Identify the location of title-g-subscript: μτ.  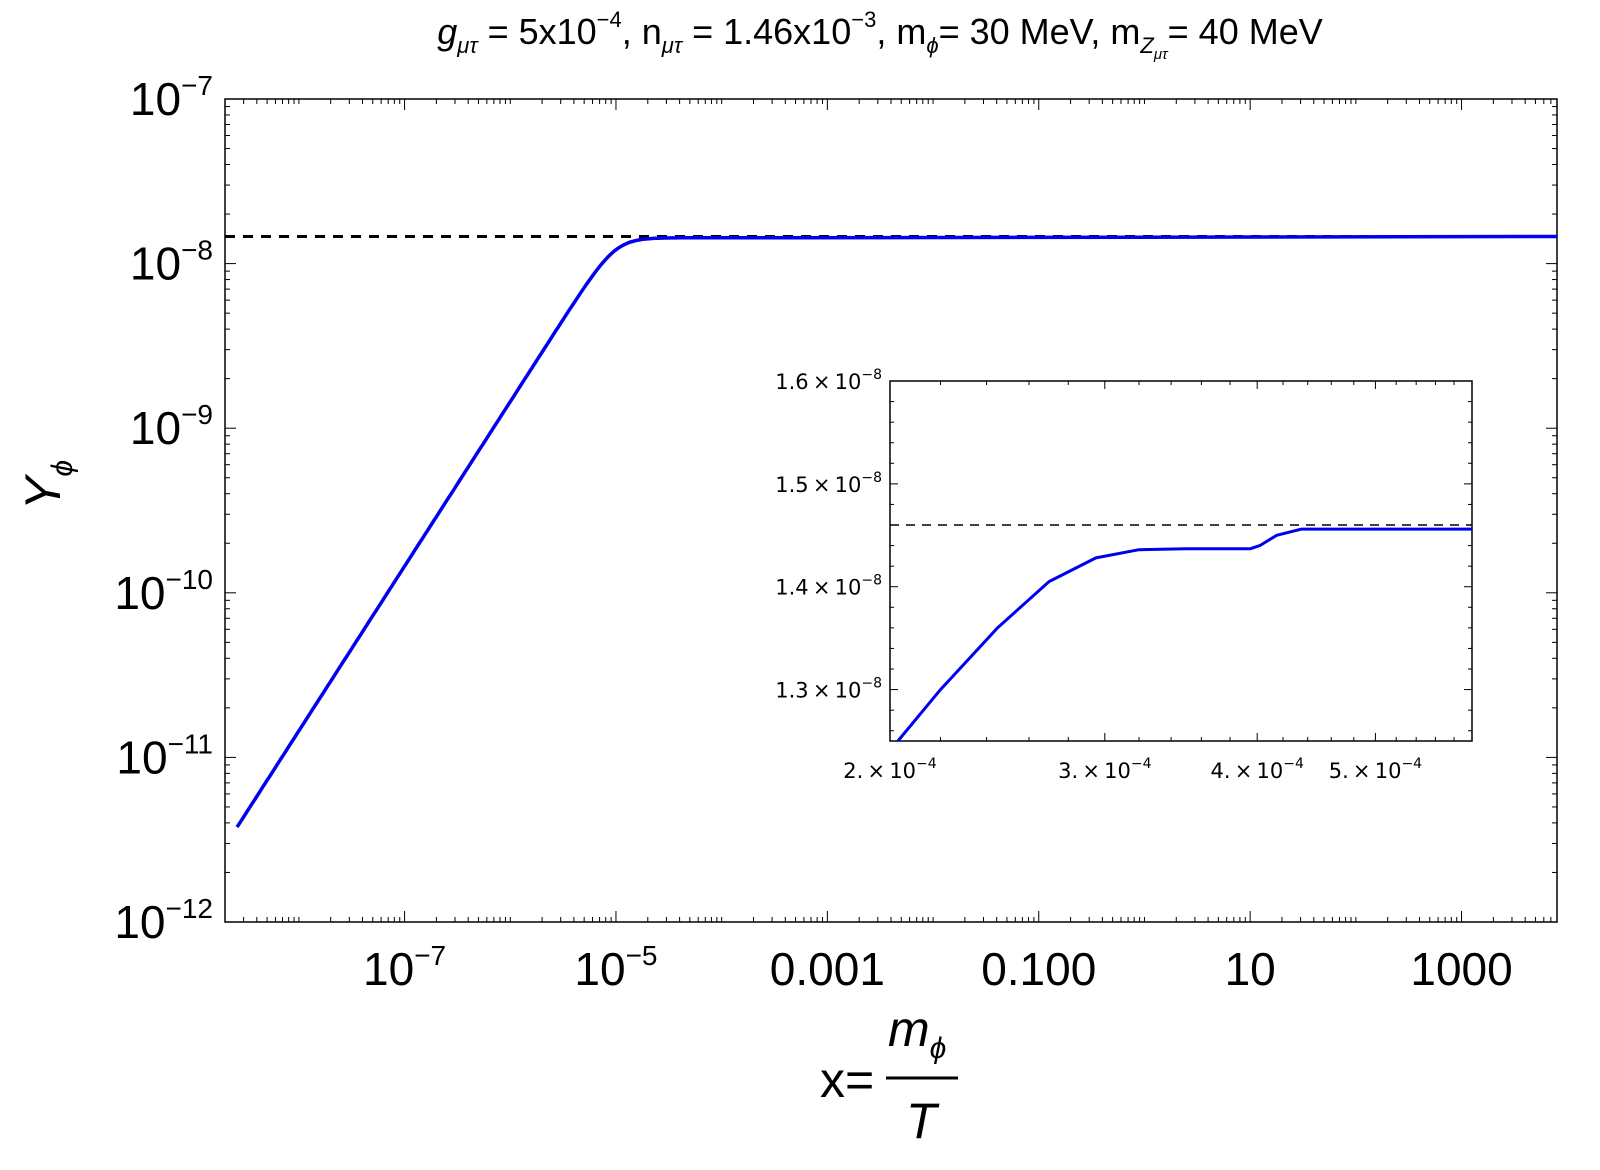
(467, 45).